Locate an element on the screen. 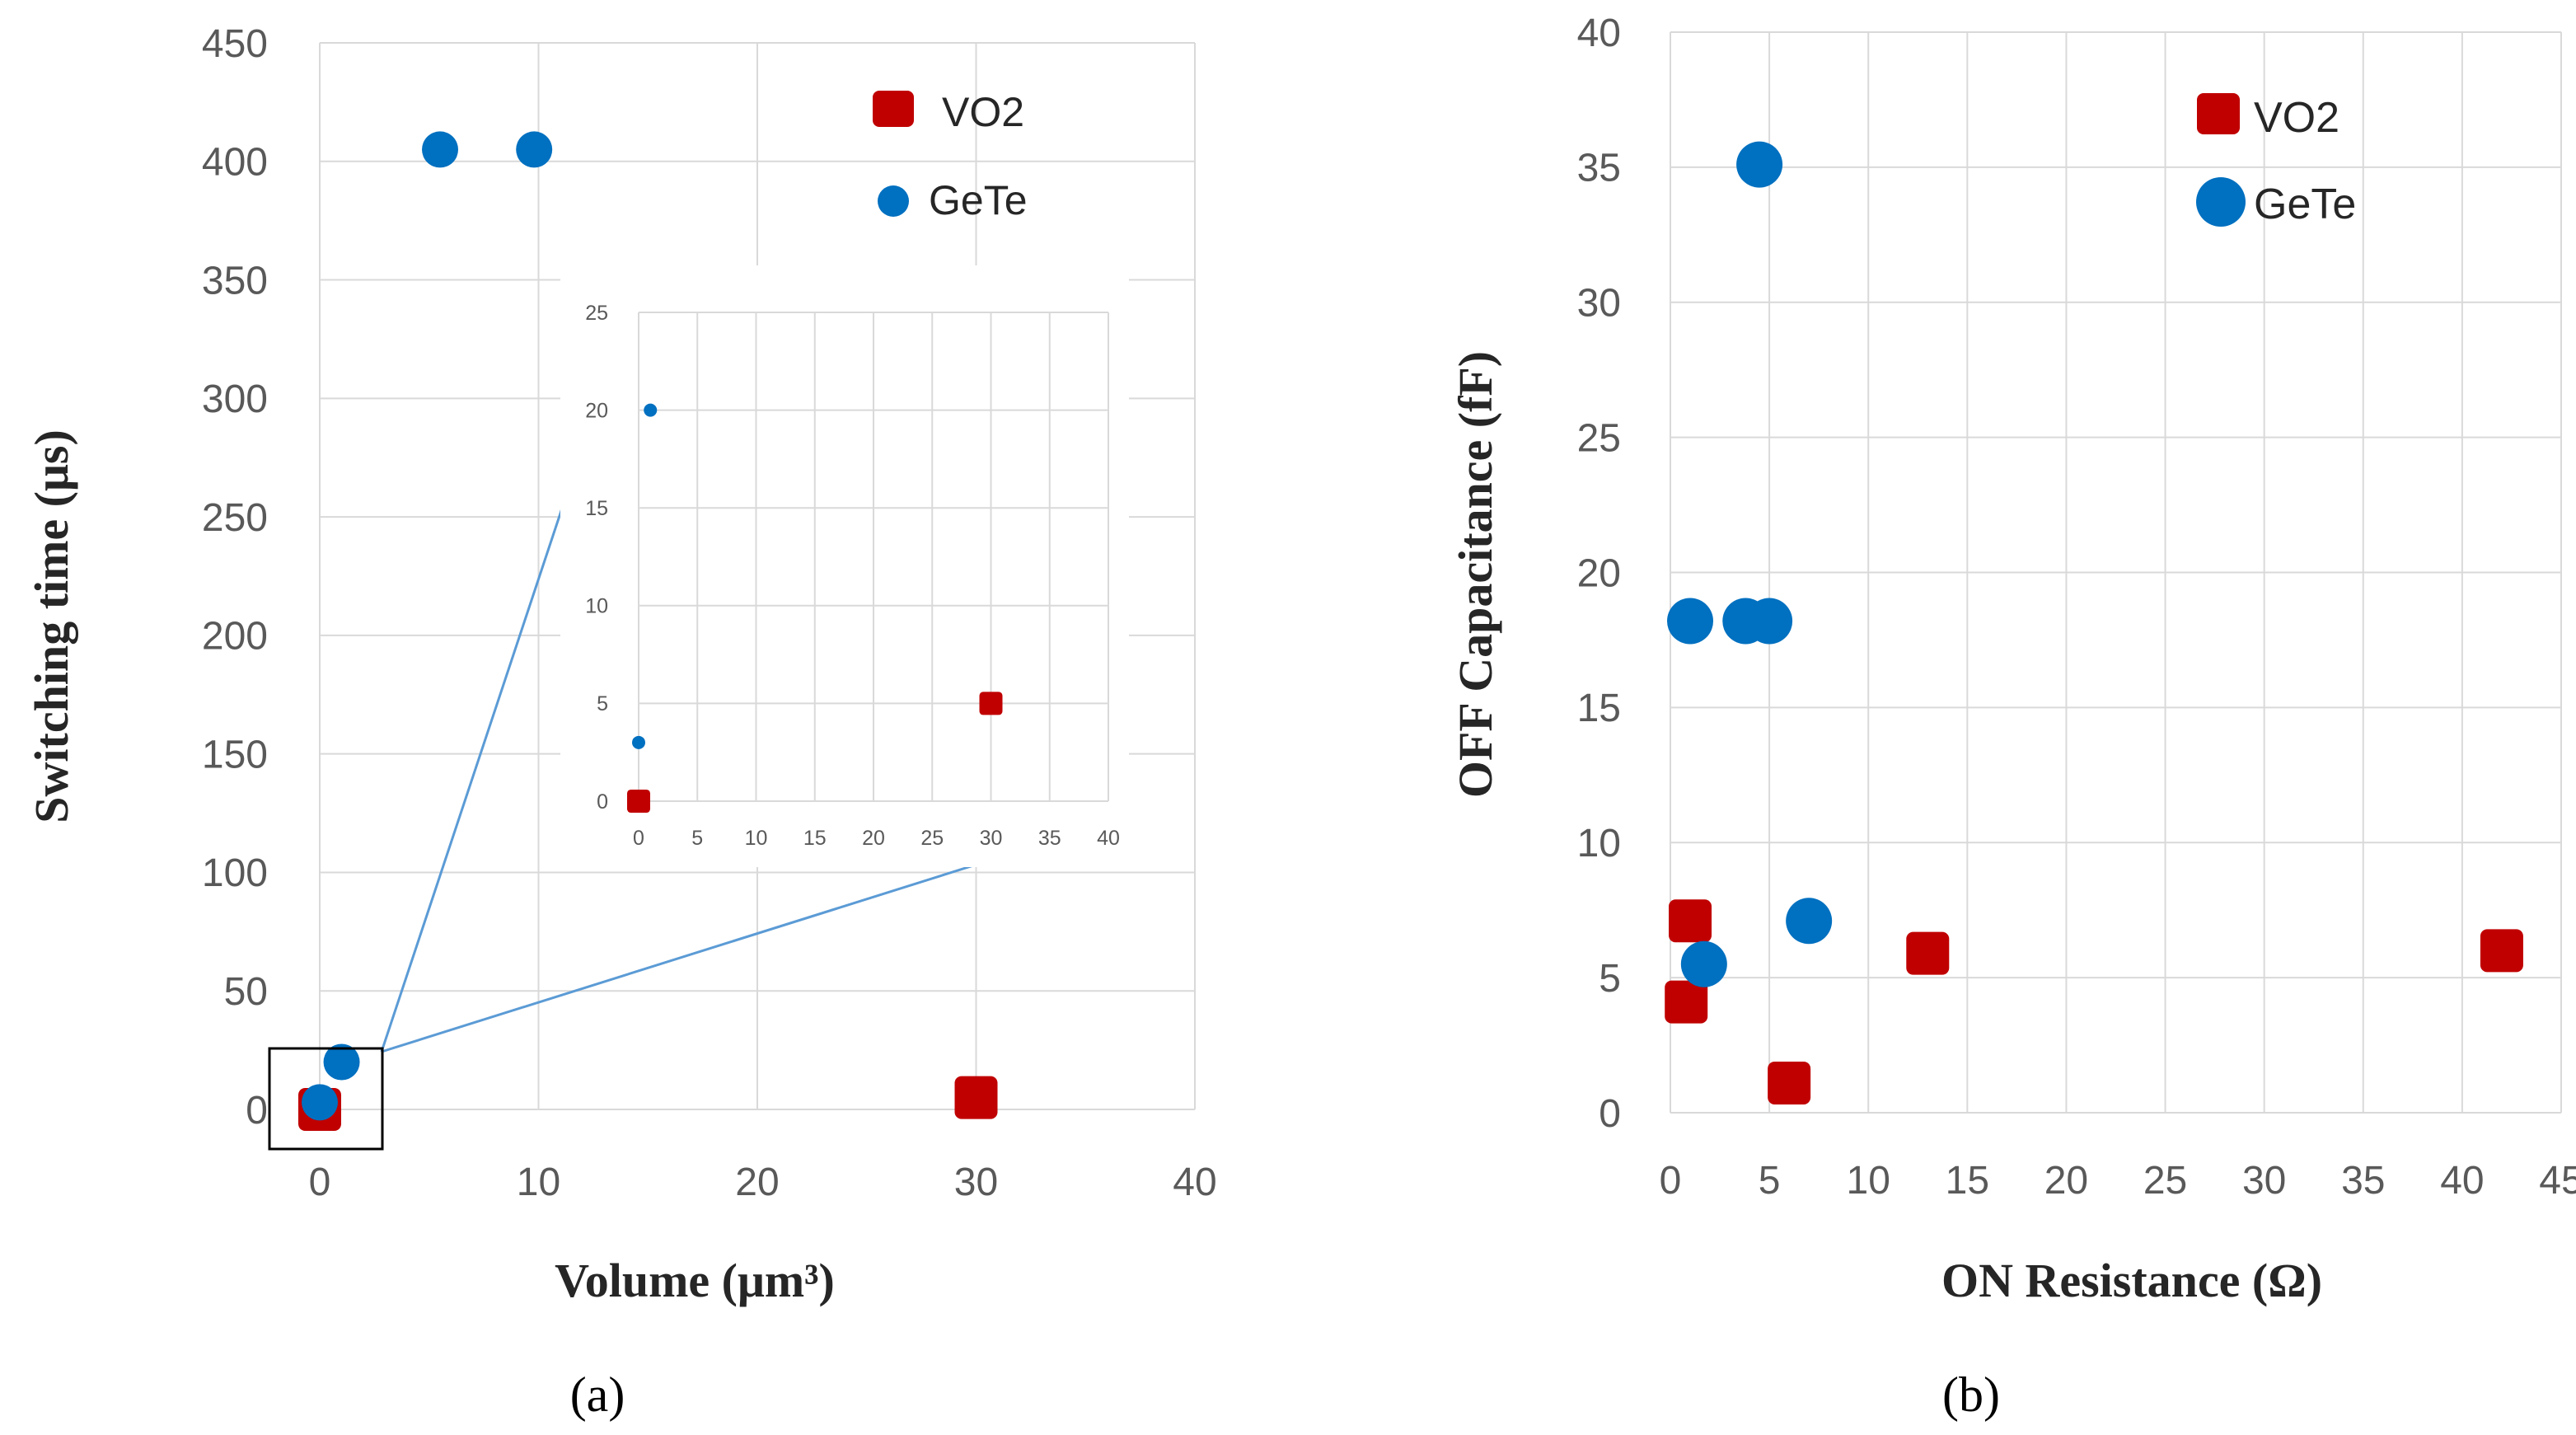  chart-a-xtick-label: 0 is located at coordinates (320, 1182).